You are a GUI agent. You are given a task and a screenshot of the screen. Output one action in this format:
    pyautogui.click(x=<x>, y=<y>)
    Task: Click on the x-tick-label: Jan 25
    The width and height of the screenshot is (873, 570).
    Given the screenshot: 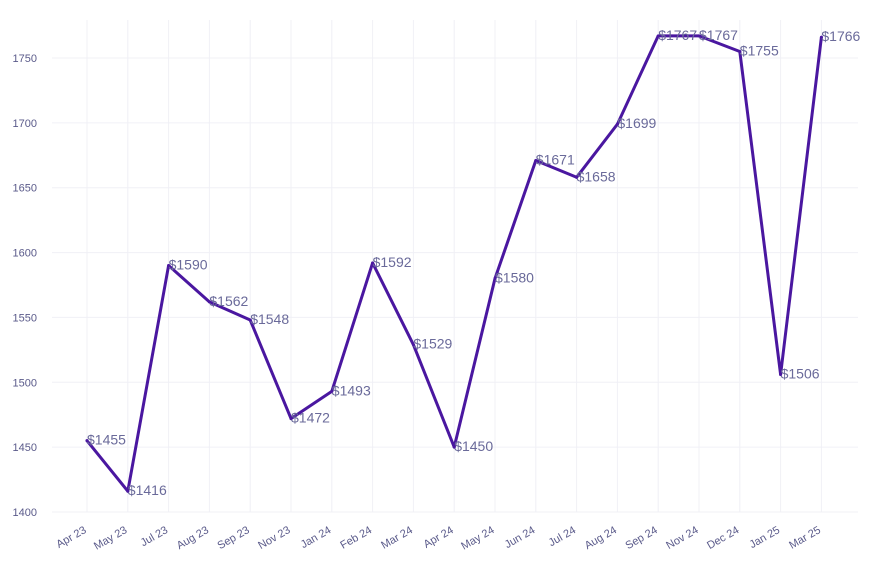 What is the action you would take?
    pyautogui.click(x=764, y=537)
    